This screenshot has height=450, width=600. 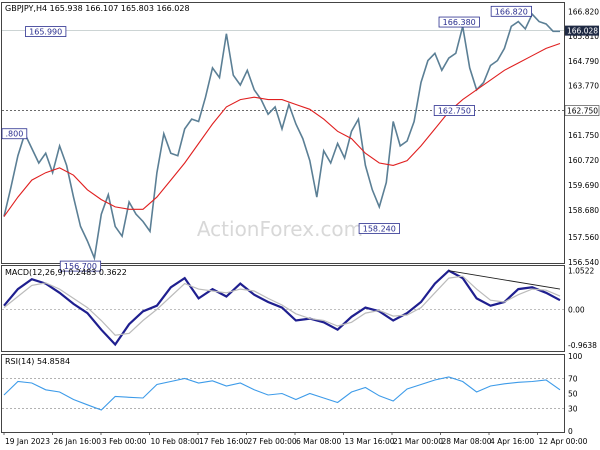 I want to click on x-axis-tick-label: 3 Feb 00:00, so click(x=124, y=441).